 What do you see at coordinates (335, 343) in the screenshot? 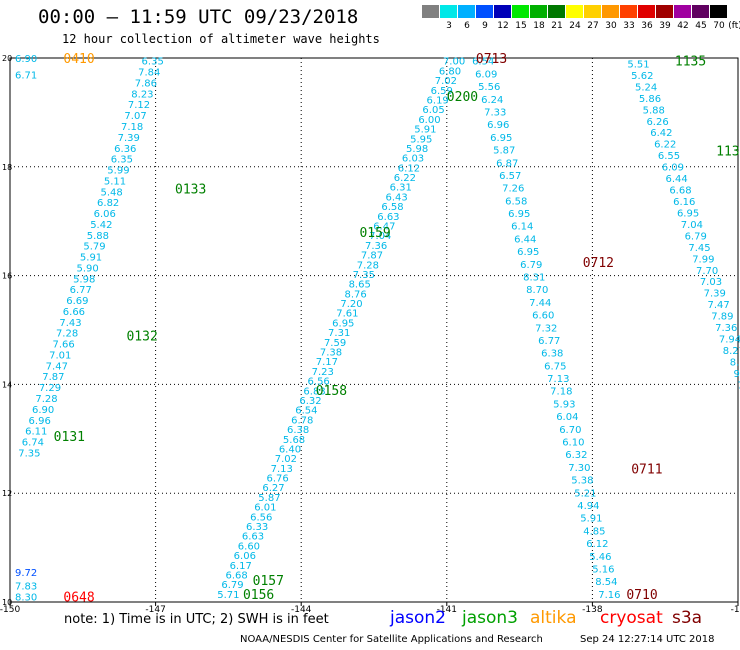
I see `wave-height-value: 7.59` at bounding box center [335, 343].